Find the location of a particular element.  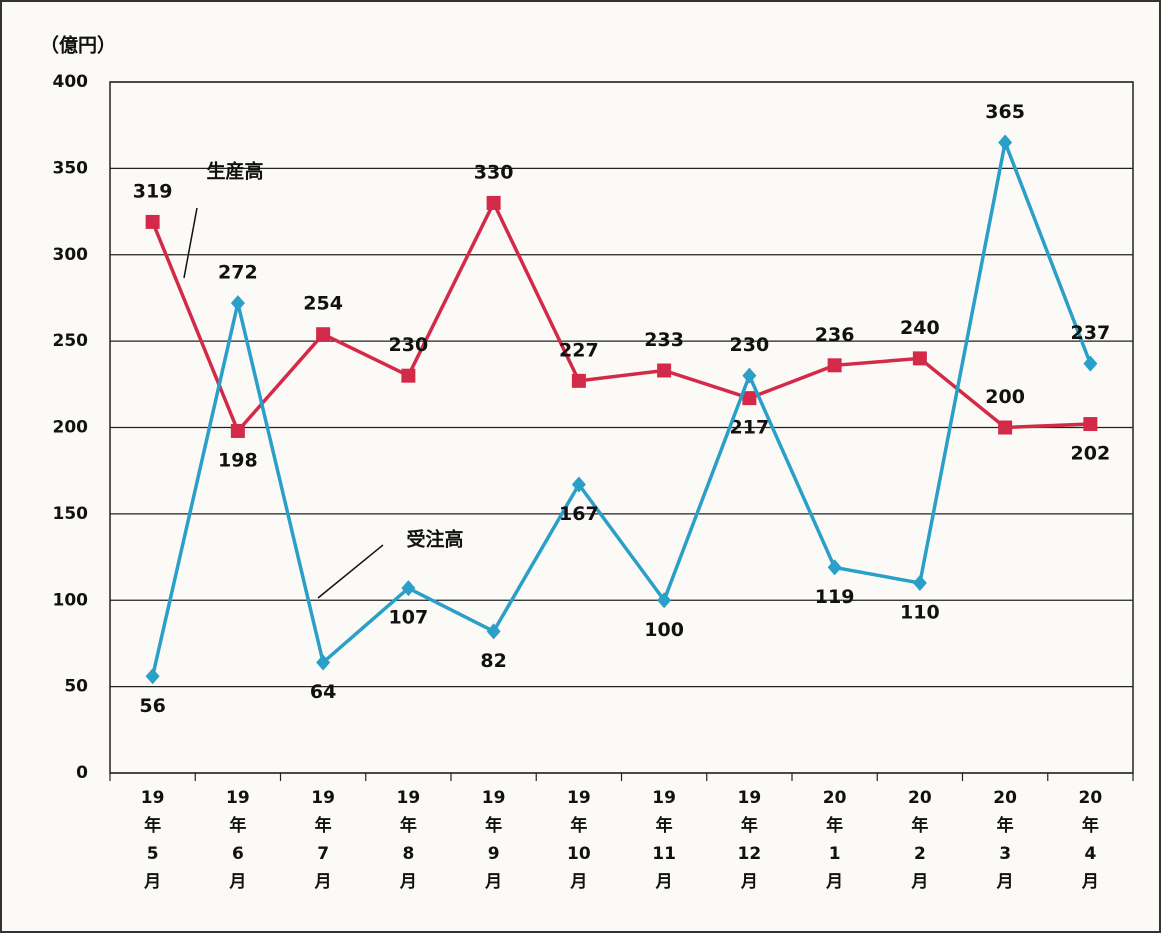

y-tick-label: 50 is located at coordinates (76, 687).